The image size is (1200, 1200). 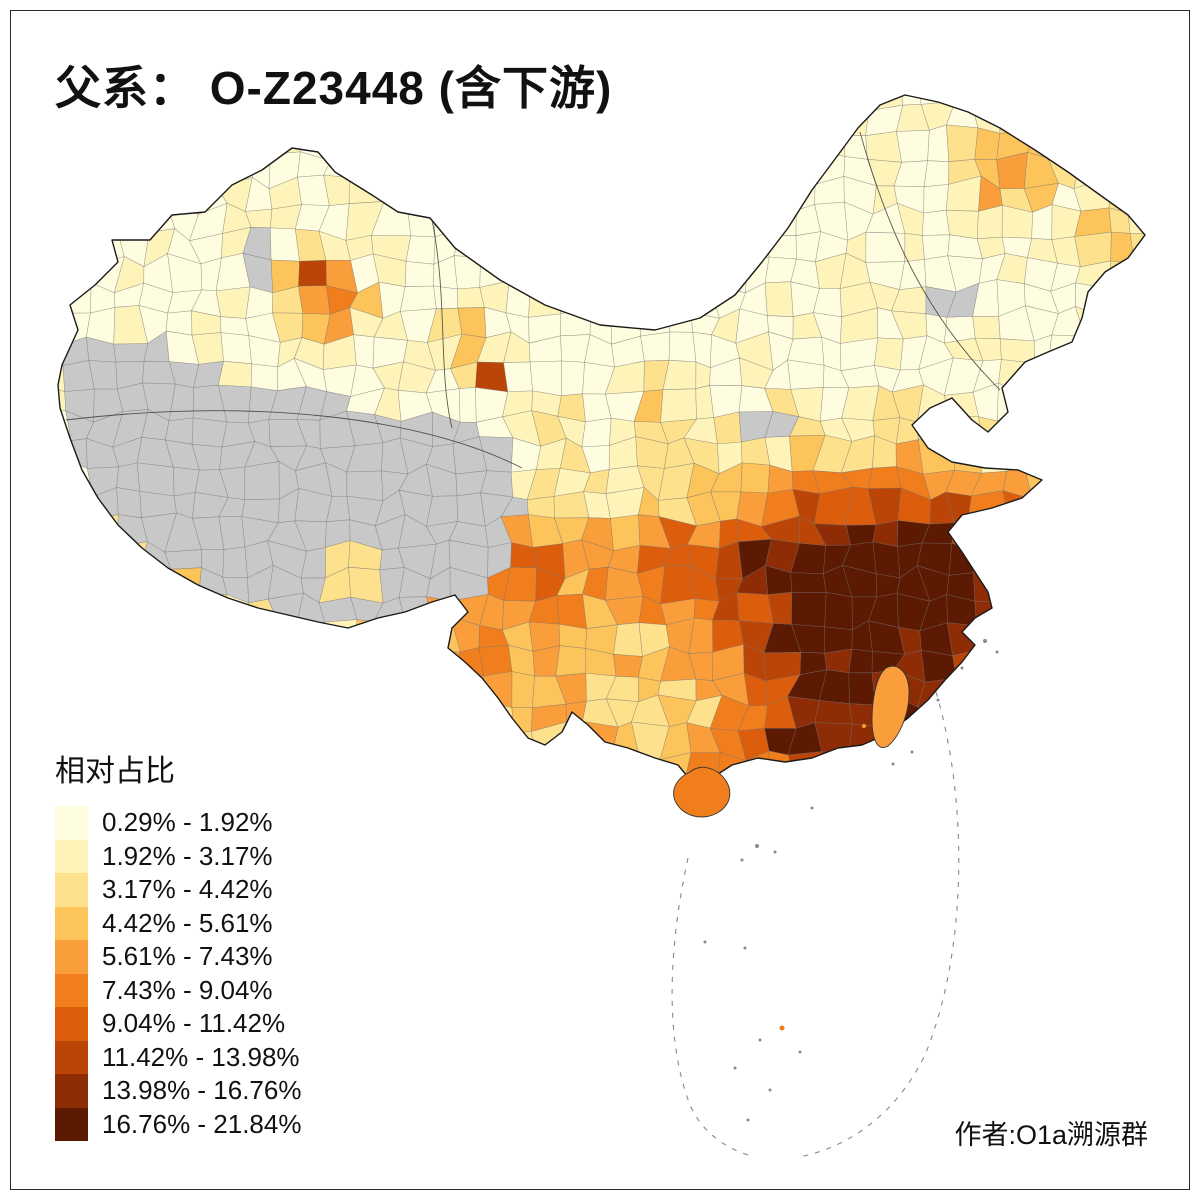 I want to click on legend-label: 13.98% - 16.76%, so click(x=202, y=1090).